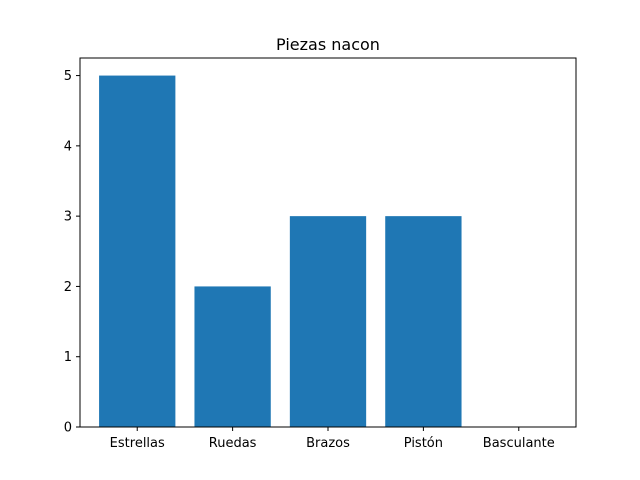 Image resolution: width=640 pixels, height=480 pixels. What do you see at coordinates (328, 443) in the screenshot?
I see `x-tick-label: Brazos` at bounding box center [328, 443].